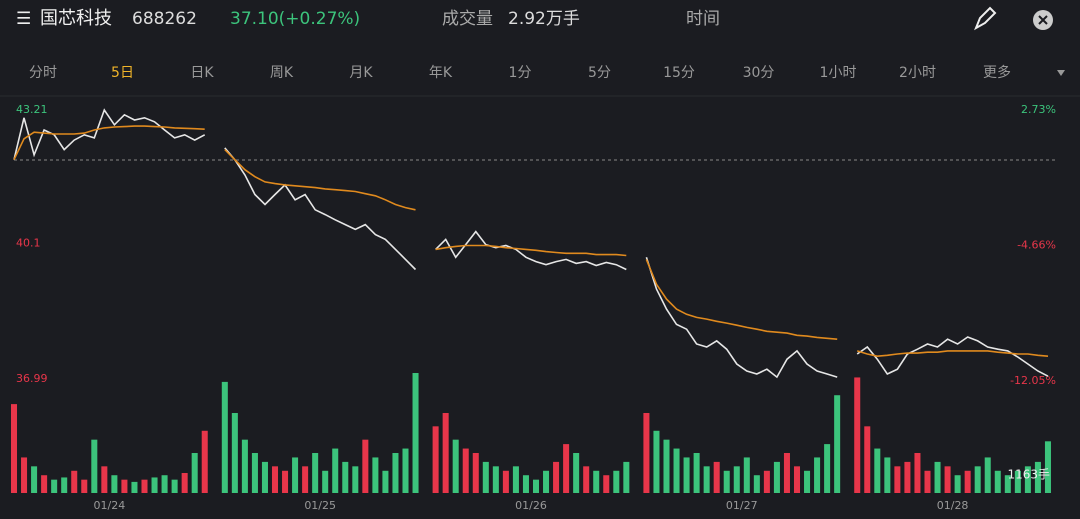 This screenshot has width=1080, height=519. Describe the element at coordinates (531, 505) in the screenshot. I see `x-tick-label: 01/26` at that location.